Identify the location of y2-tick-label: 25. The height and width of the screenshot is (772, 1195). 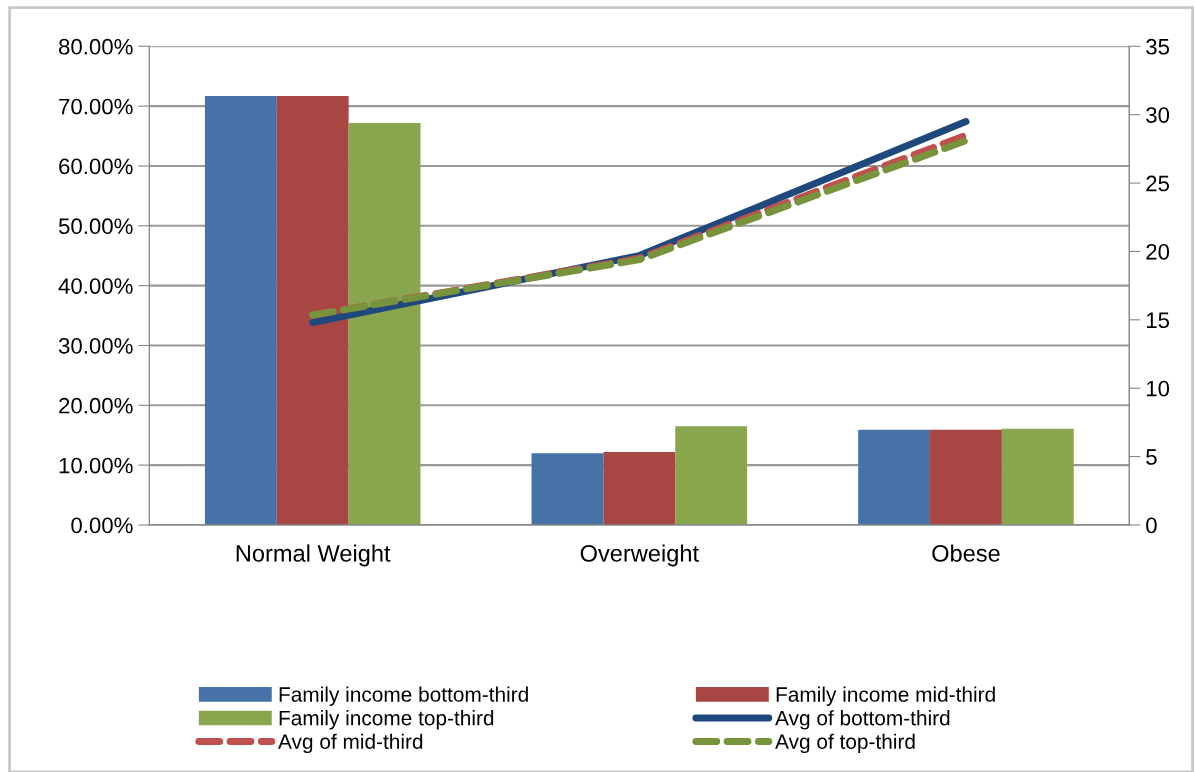
(1158, 183).